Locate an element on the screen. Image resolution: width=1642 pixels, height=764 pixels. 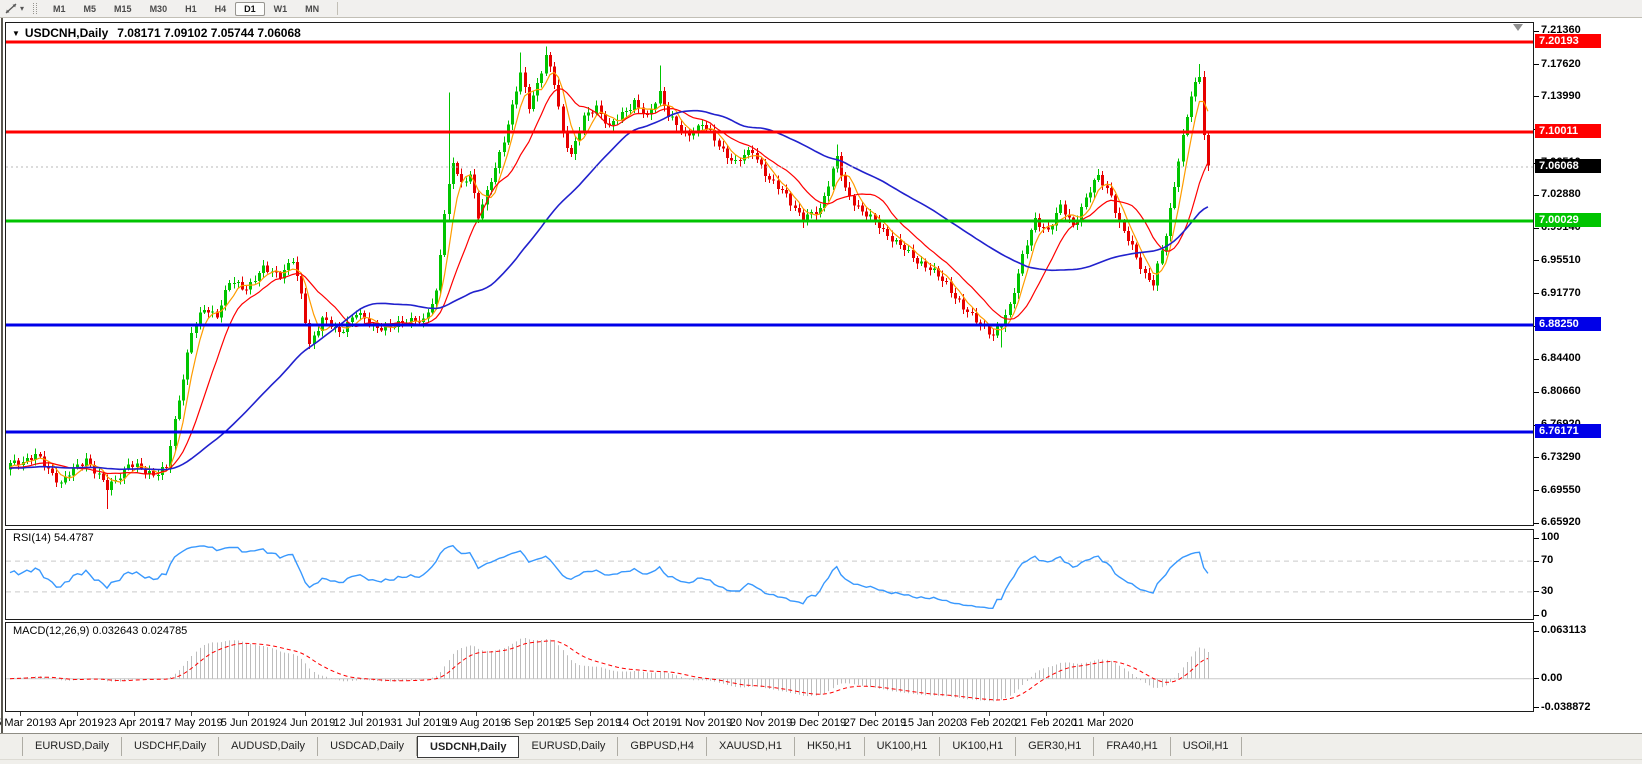
macd-label: MACD(12,26,9) 0.032643 0.024785 is located at coordinates (100, 631).